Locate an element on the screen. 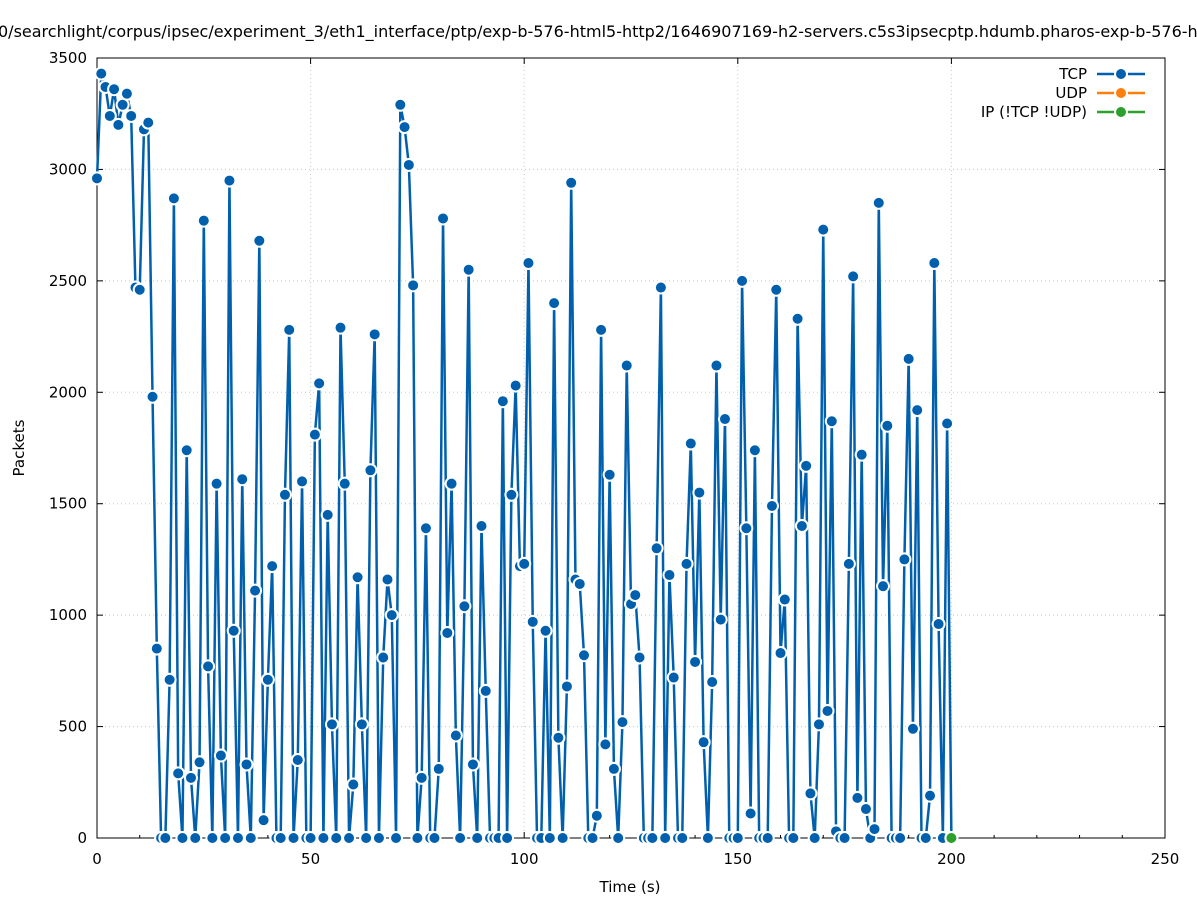 This screenshot has height=900, width=1197. x-tick-label: 0 is located at coordinates (97, 859).